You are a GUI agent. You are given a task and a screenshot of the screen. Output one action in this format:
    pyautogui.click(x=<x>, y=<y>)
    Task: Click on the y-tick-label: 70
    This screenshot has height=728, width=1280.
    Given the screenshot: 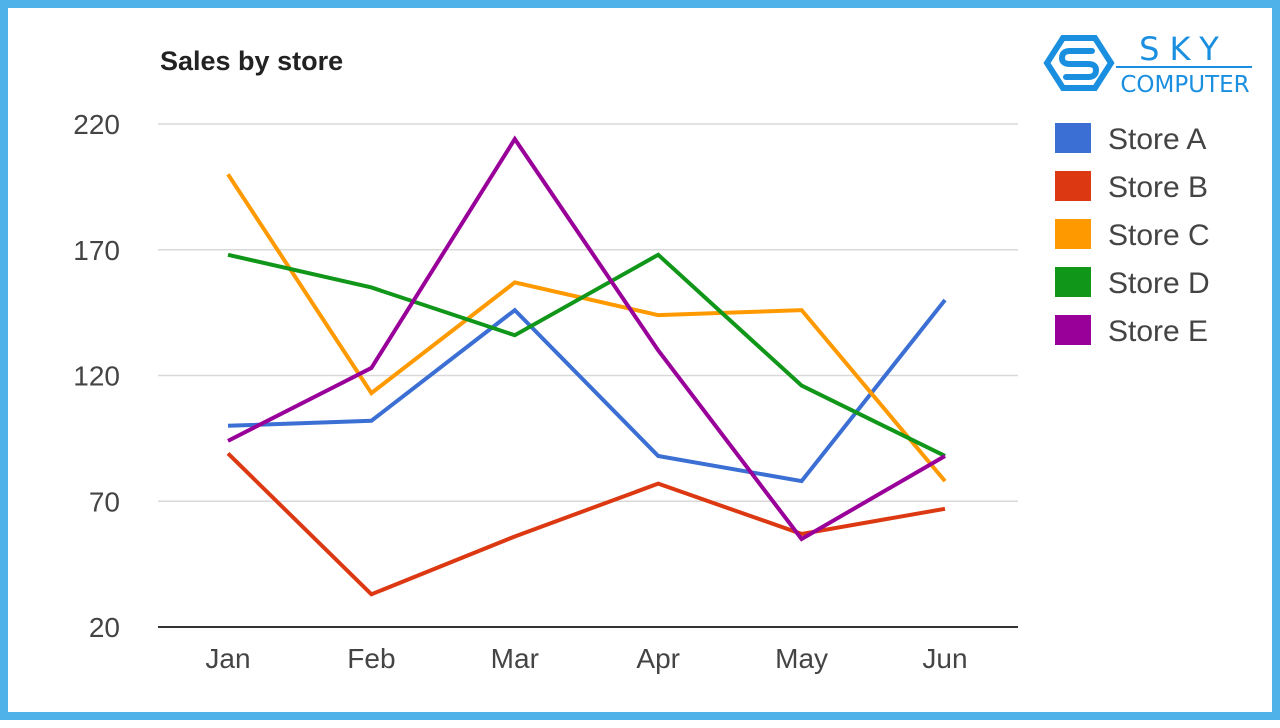 What is the action you would take?
    pyautogui.click(x=104, y=501)
    